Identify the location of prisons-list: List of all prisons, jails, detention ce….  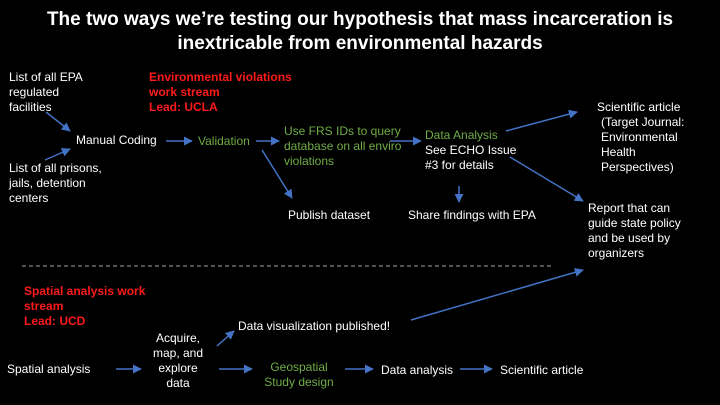
(55, 183).